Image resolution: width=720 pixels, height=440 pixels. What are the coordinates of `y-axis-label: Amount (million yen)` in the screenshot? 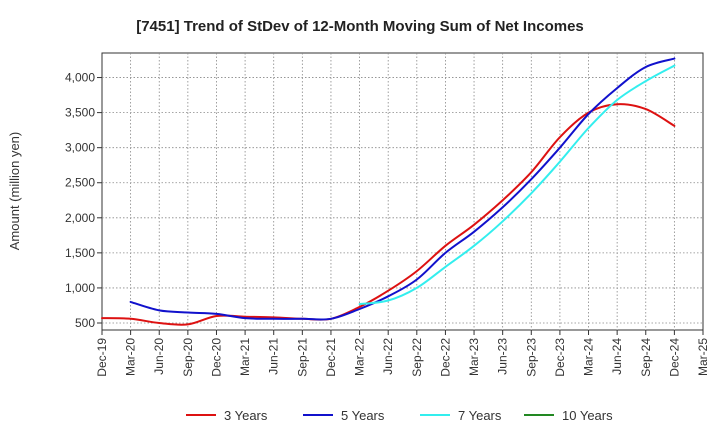 It's located at (14, 191).